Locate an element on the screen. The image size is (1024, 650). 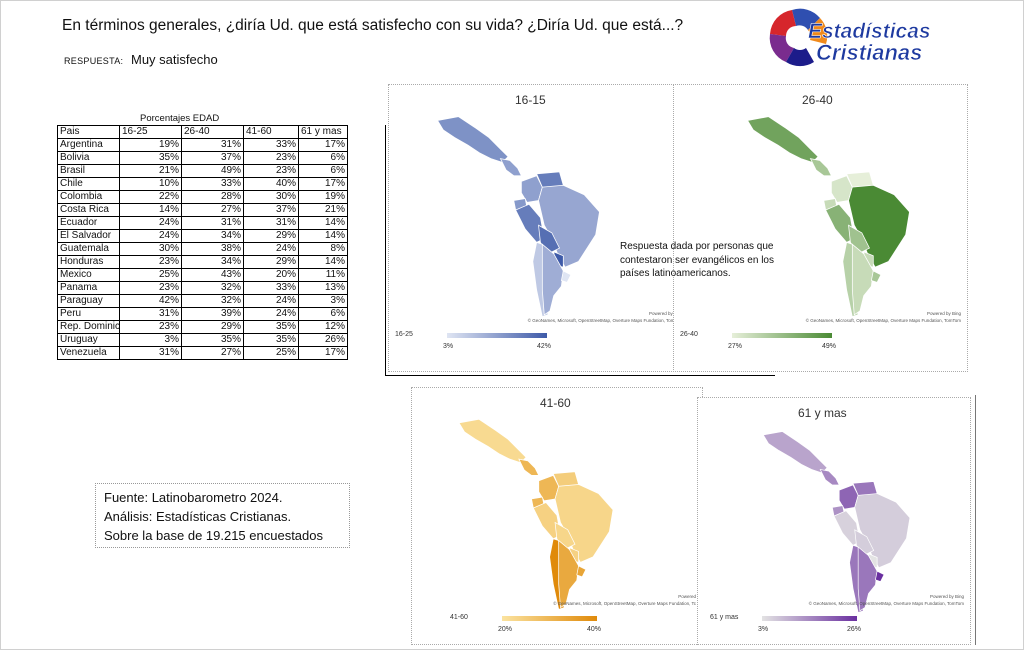
table-row: Peru 31% 39% 24% 6% is located at coordinates (202, 314).